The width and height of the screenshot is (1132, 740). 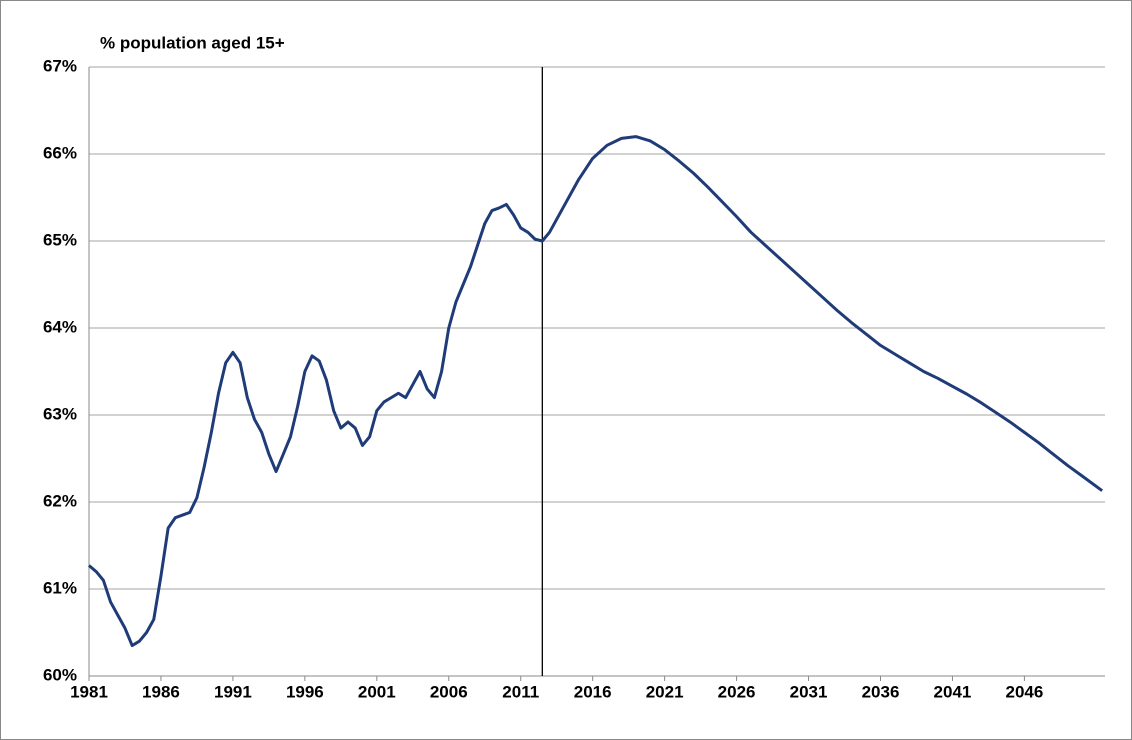 What do you see at coordinates (233, 691) in the screenshot?
I see `x-tick-label: 1991` at bounding box center [233, 691].